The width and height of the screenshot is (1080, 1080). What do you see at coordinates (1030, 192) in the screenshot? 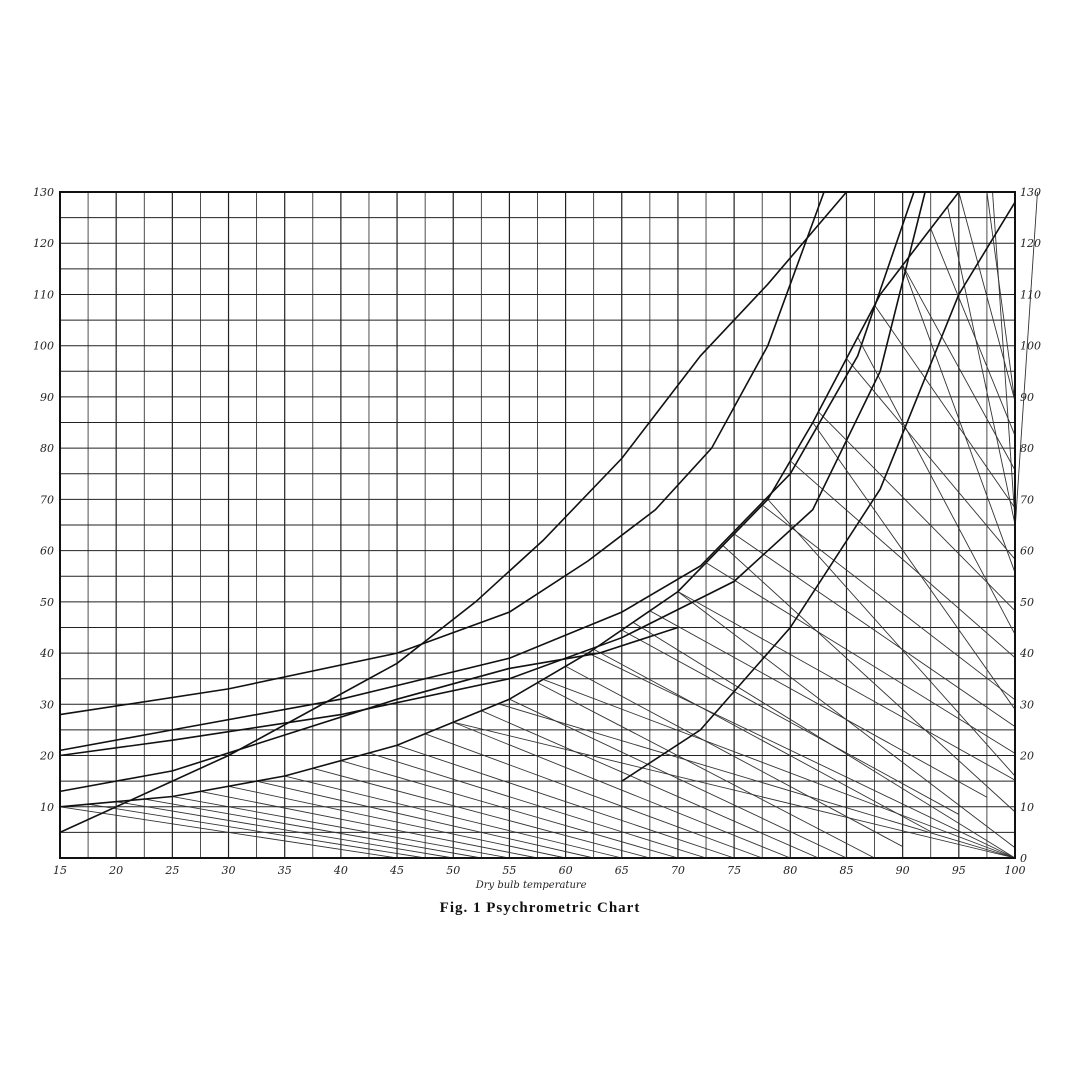
I see `y-tick-label-right: 130` at bounding box center [1030, 192].